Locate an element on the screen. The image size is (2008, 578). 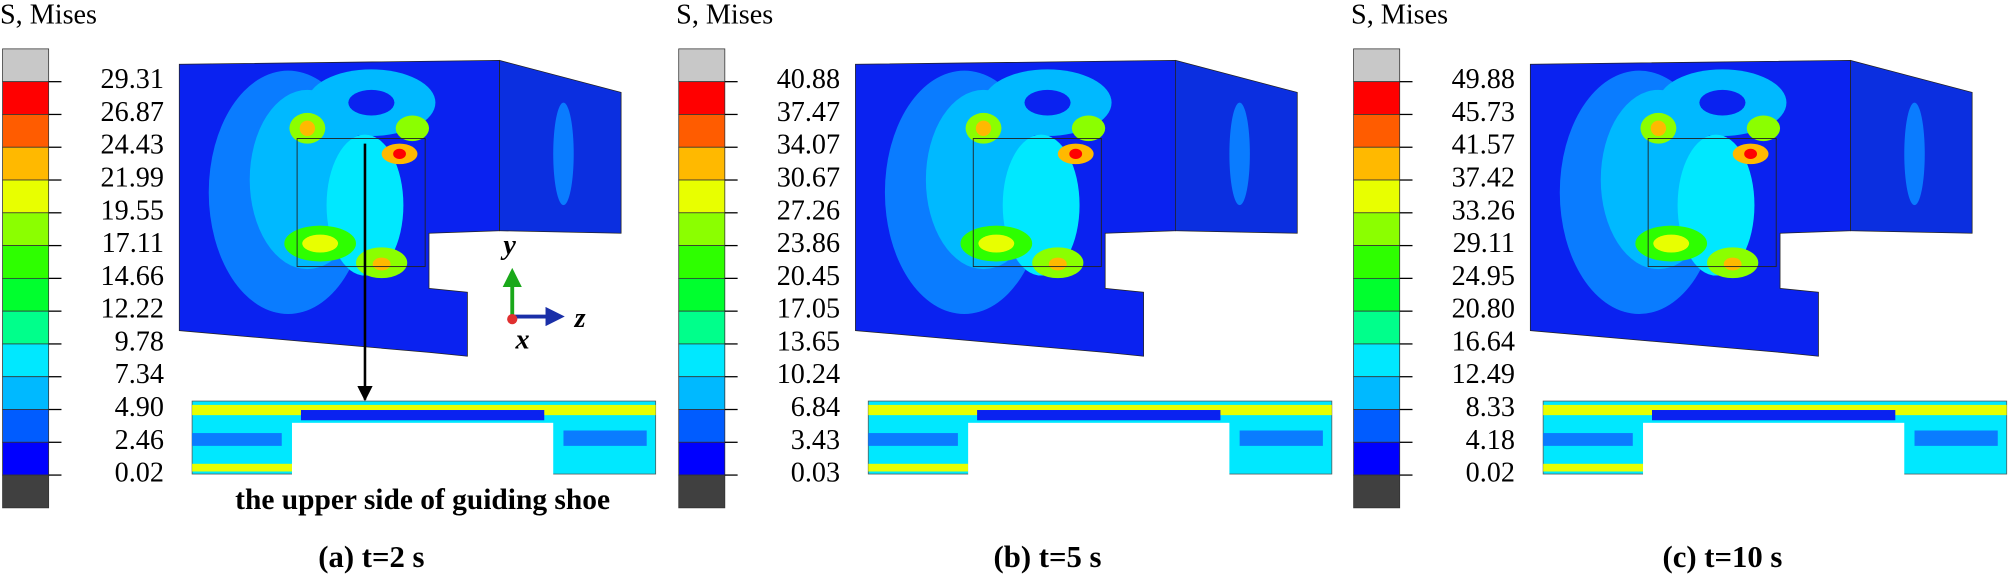
legend-label: 4.90 is located at coordinates (139, 407).